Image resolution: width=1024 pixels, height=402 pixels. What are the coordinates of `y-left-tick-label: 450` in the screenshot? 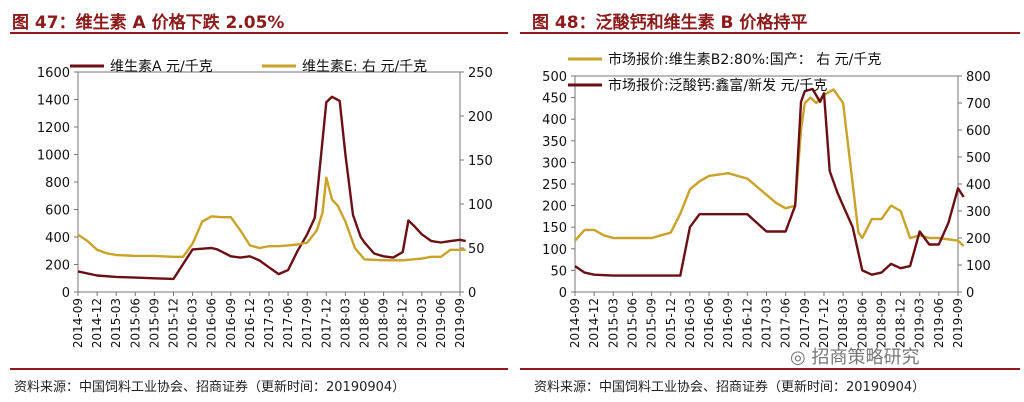 It's located at (554, 99).